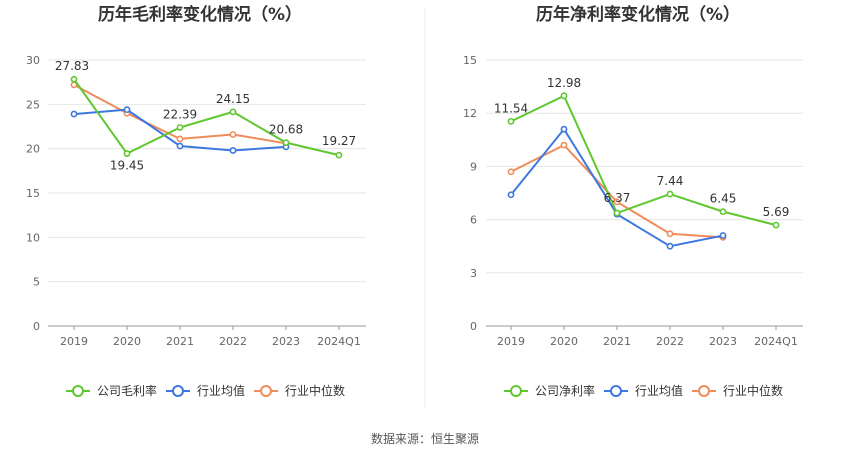 This screenshot has height=459, width=850. What do you see at coordinates (565, 390) in the screenshot?
I see `legend-label: 公司净利率` at bounding box center [565, 390].